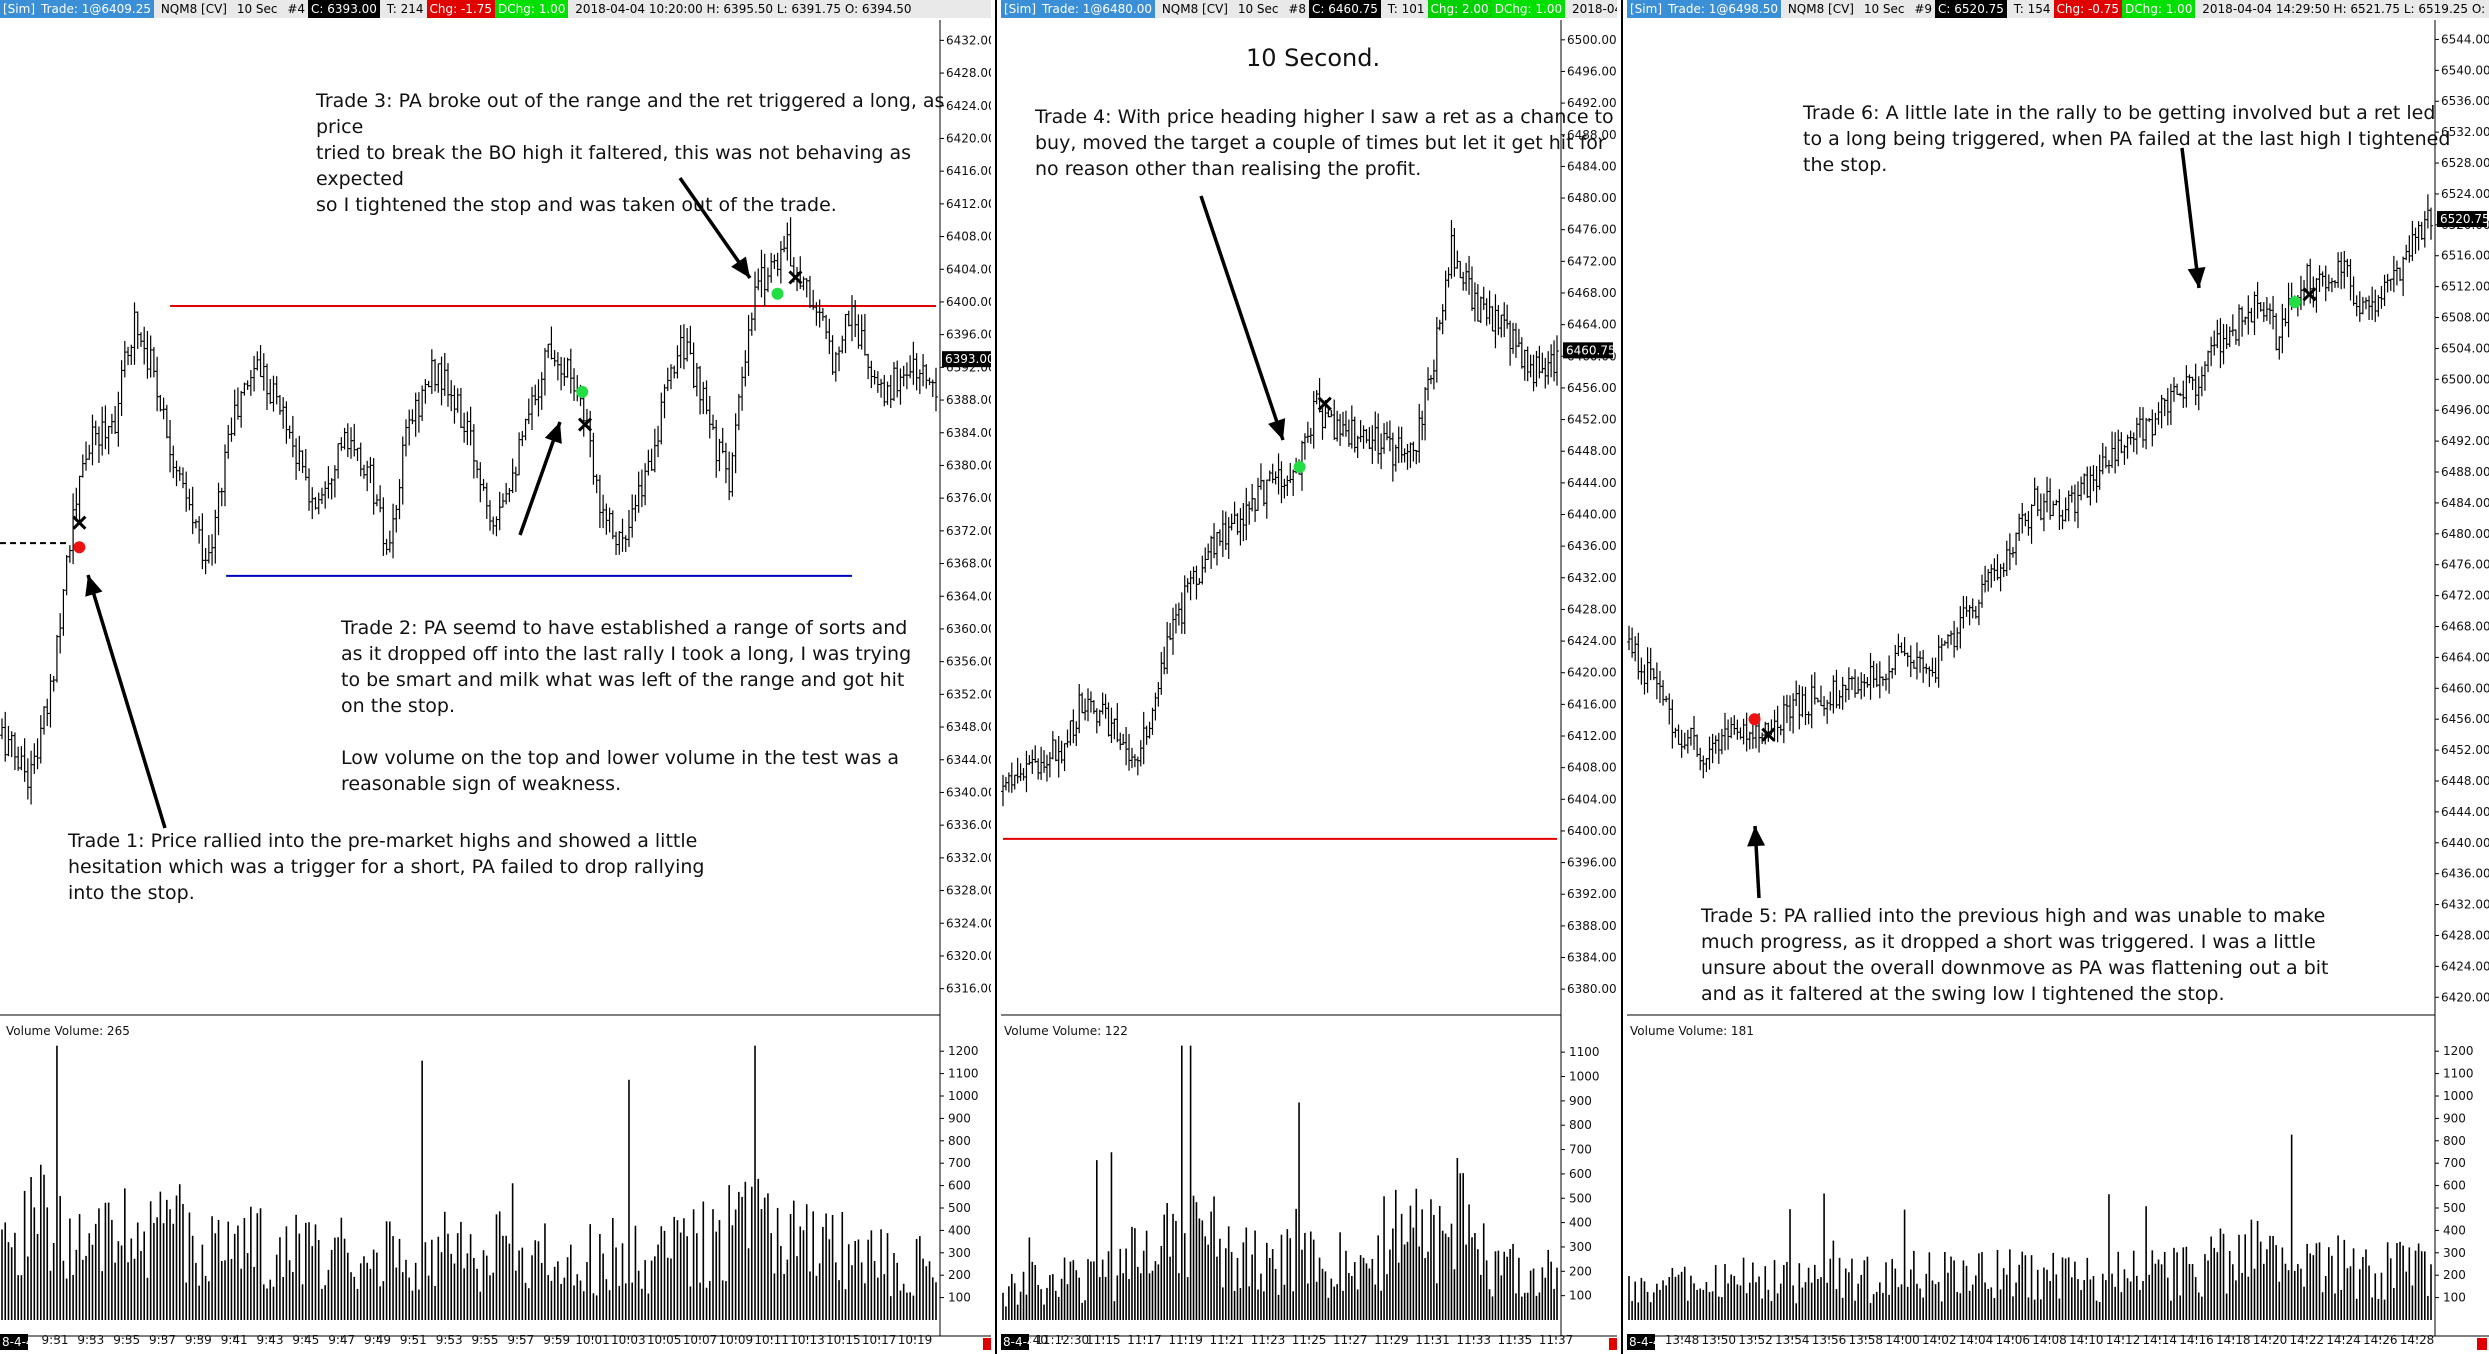  I want to click on y-tick-label: 6384.00, so click(970, 433).